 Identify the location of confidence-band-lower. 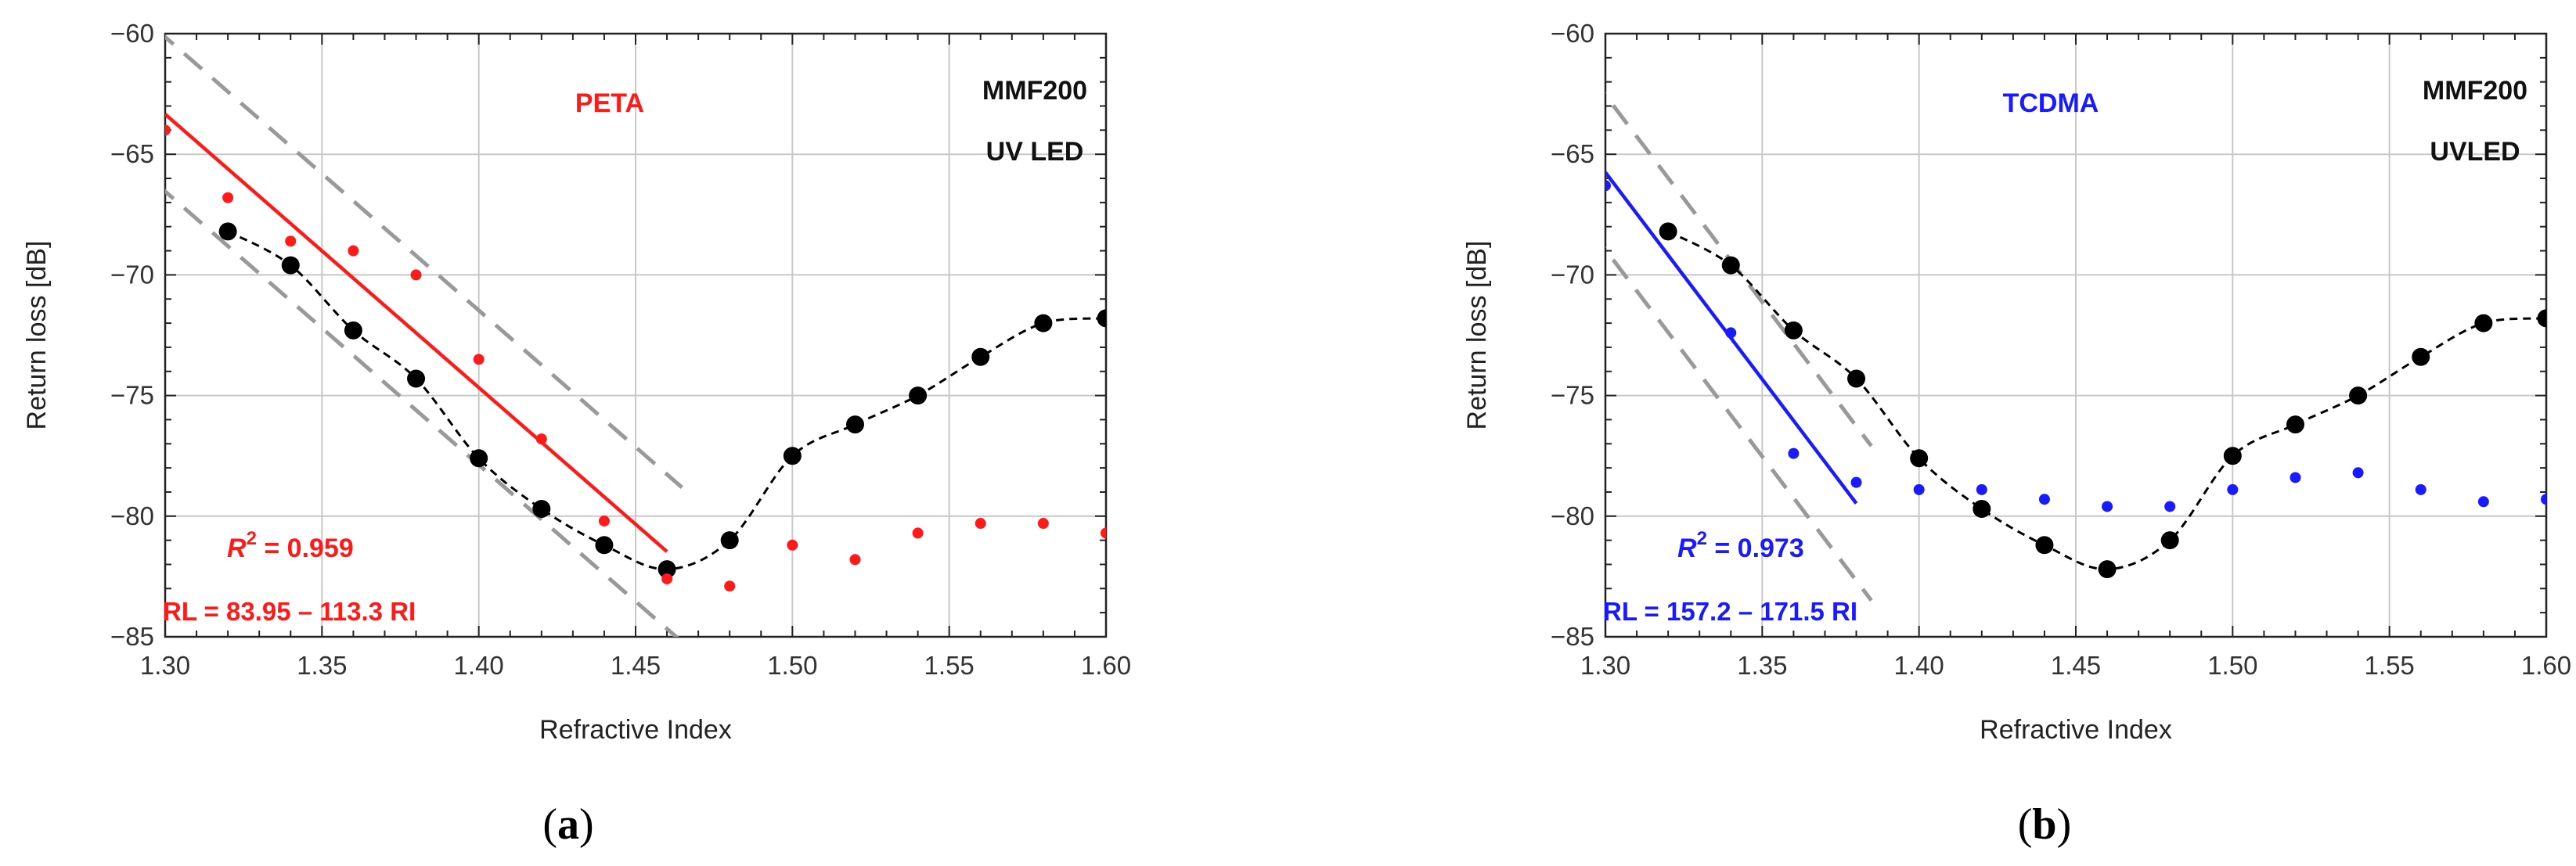
(1739, 424).